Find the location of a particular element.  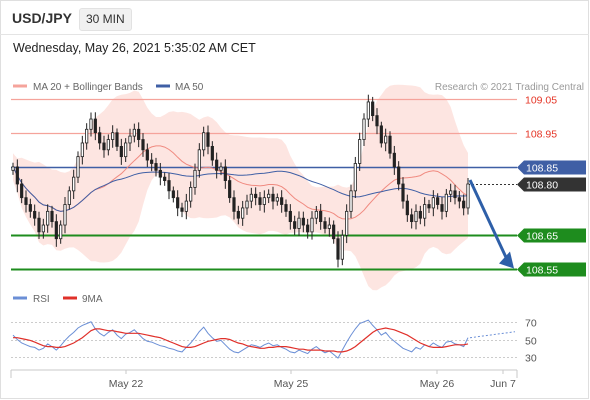

rsi-tick-label-30: 30 is located at coordinates (531, 359).